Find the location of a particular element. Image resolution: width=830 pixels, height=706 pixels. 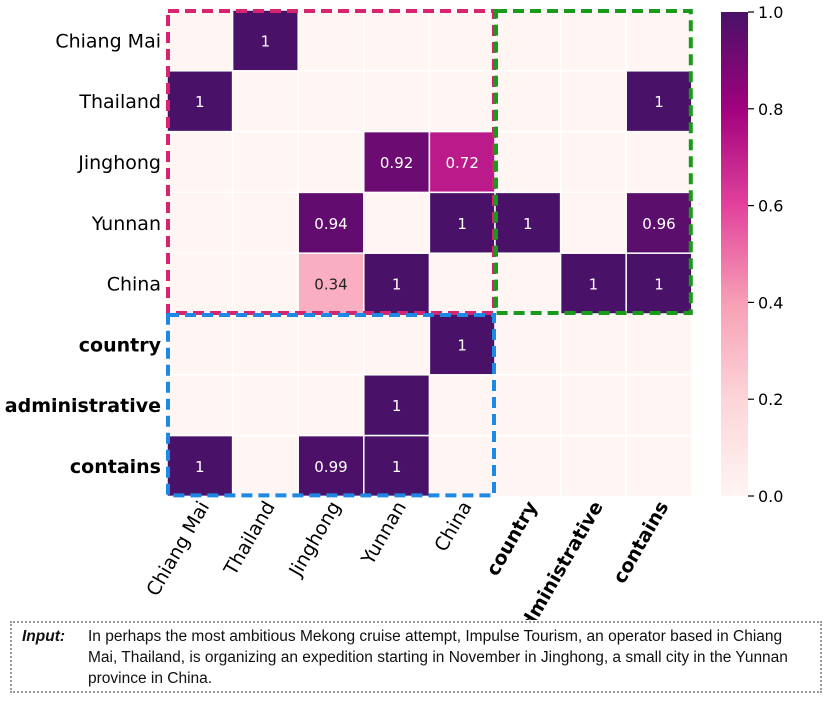

region-box-entity-relation is located at coordinates (593, 162).